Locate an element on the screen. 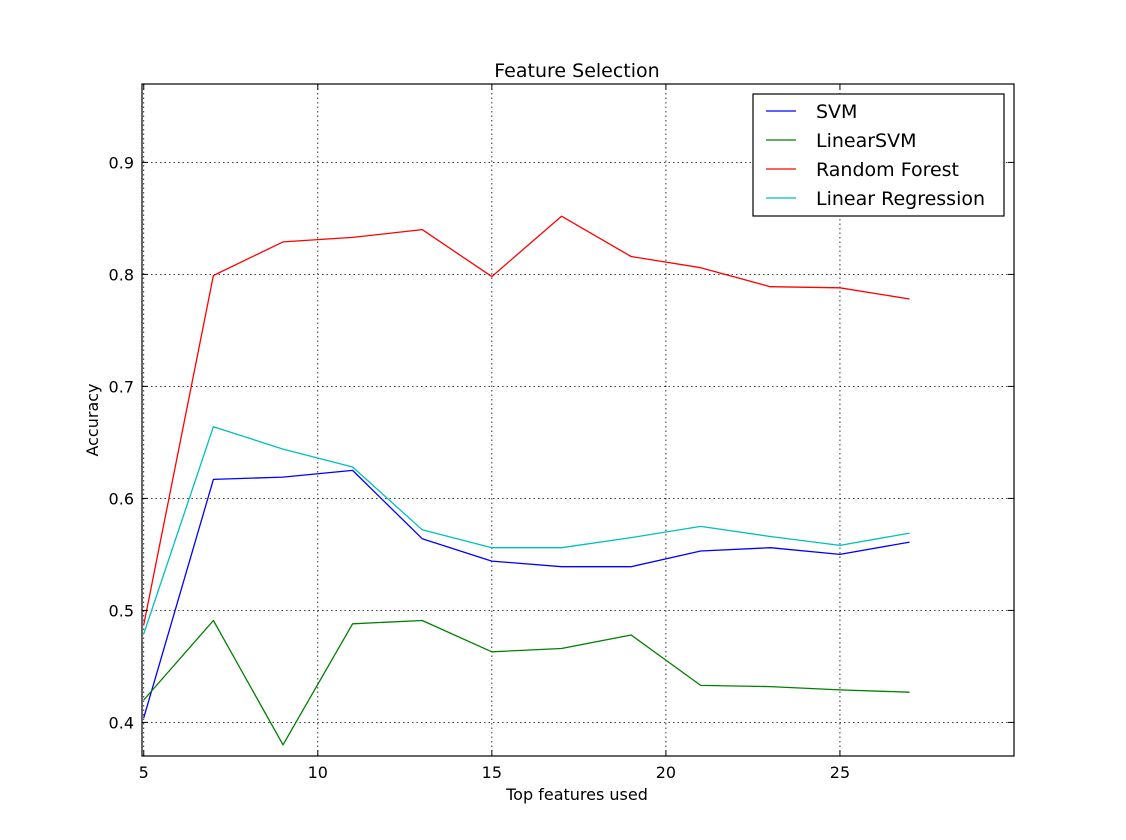 This screenshot has height=840, width=1126. legend-box is located at coordinates (878, 155).